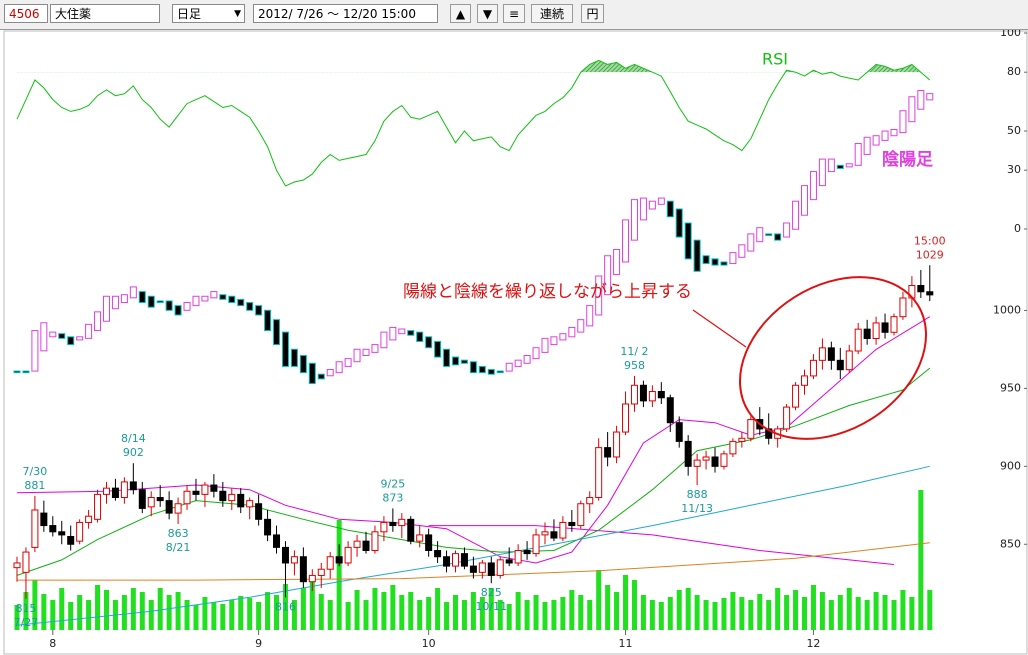 The image size is (1028, 655). What do you see at coordinates (258, 643) in the screenshot?
I see `x-tick-label: 9` at bounding box center [258, 643].